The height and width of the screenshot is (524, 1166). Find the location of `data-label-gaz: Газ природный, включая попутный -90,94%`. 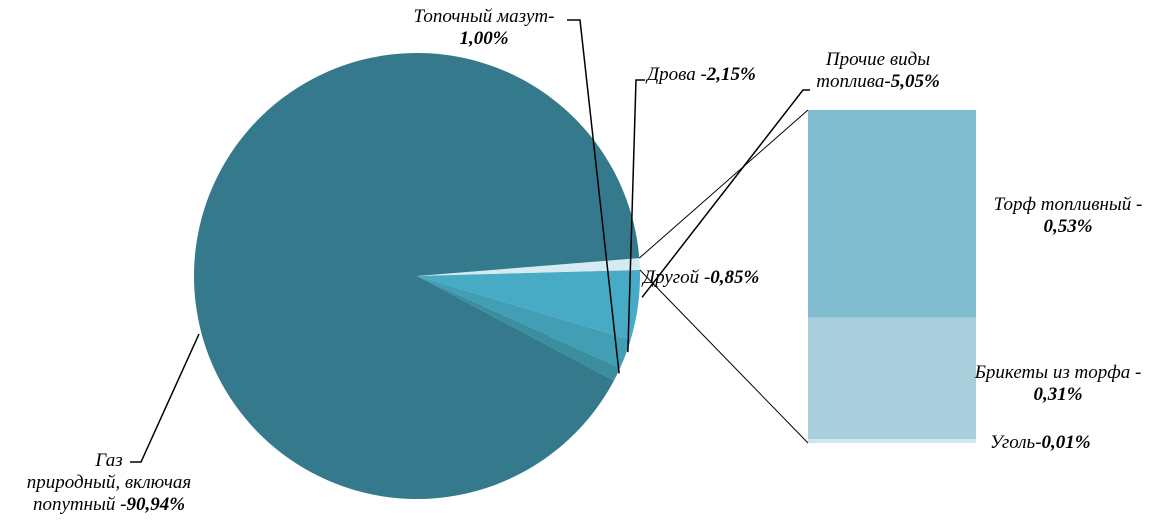

data-label-gaz: Газ природный, включая попутный -90,94% is located at coordinates (109, 482).